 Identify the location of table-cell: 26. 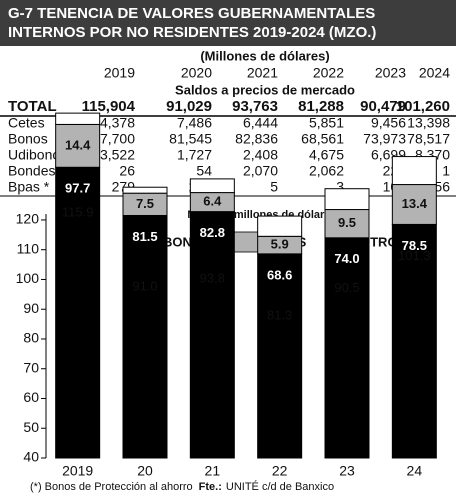
(127, 171).